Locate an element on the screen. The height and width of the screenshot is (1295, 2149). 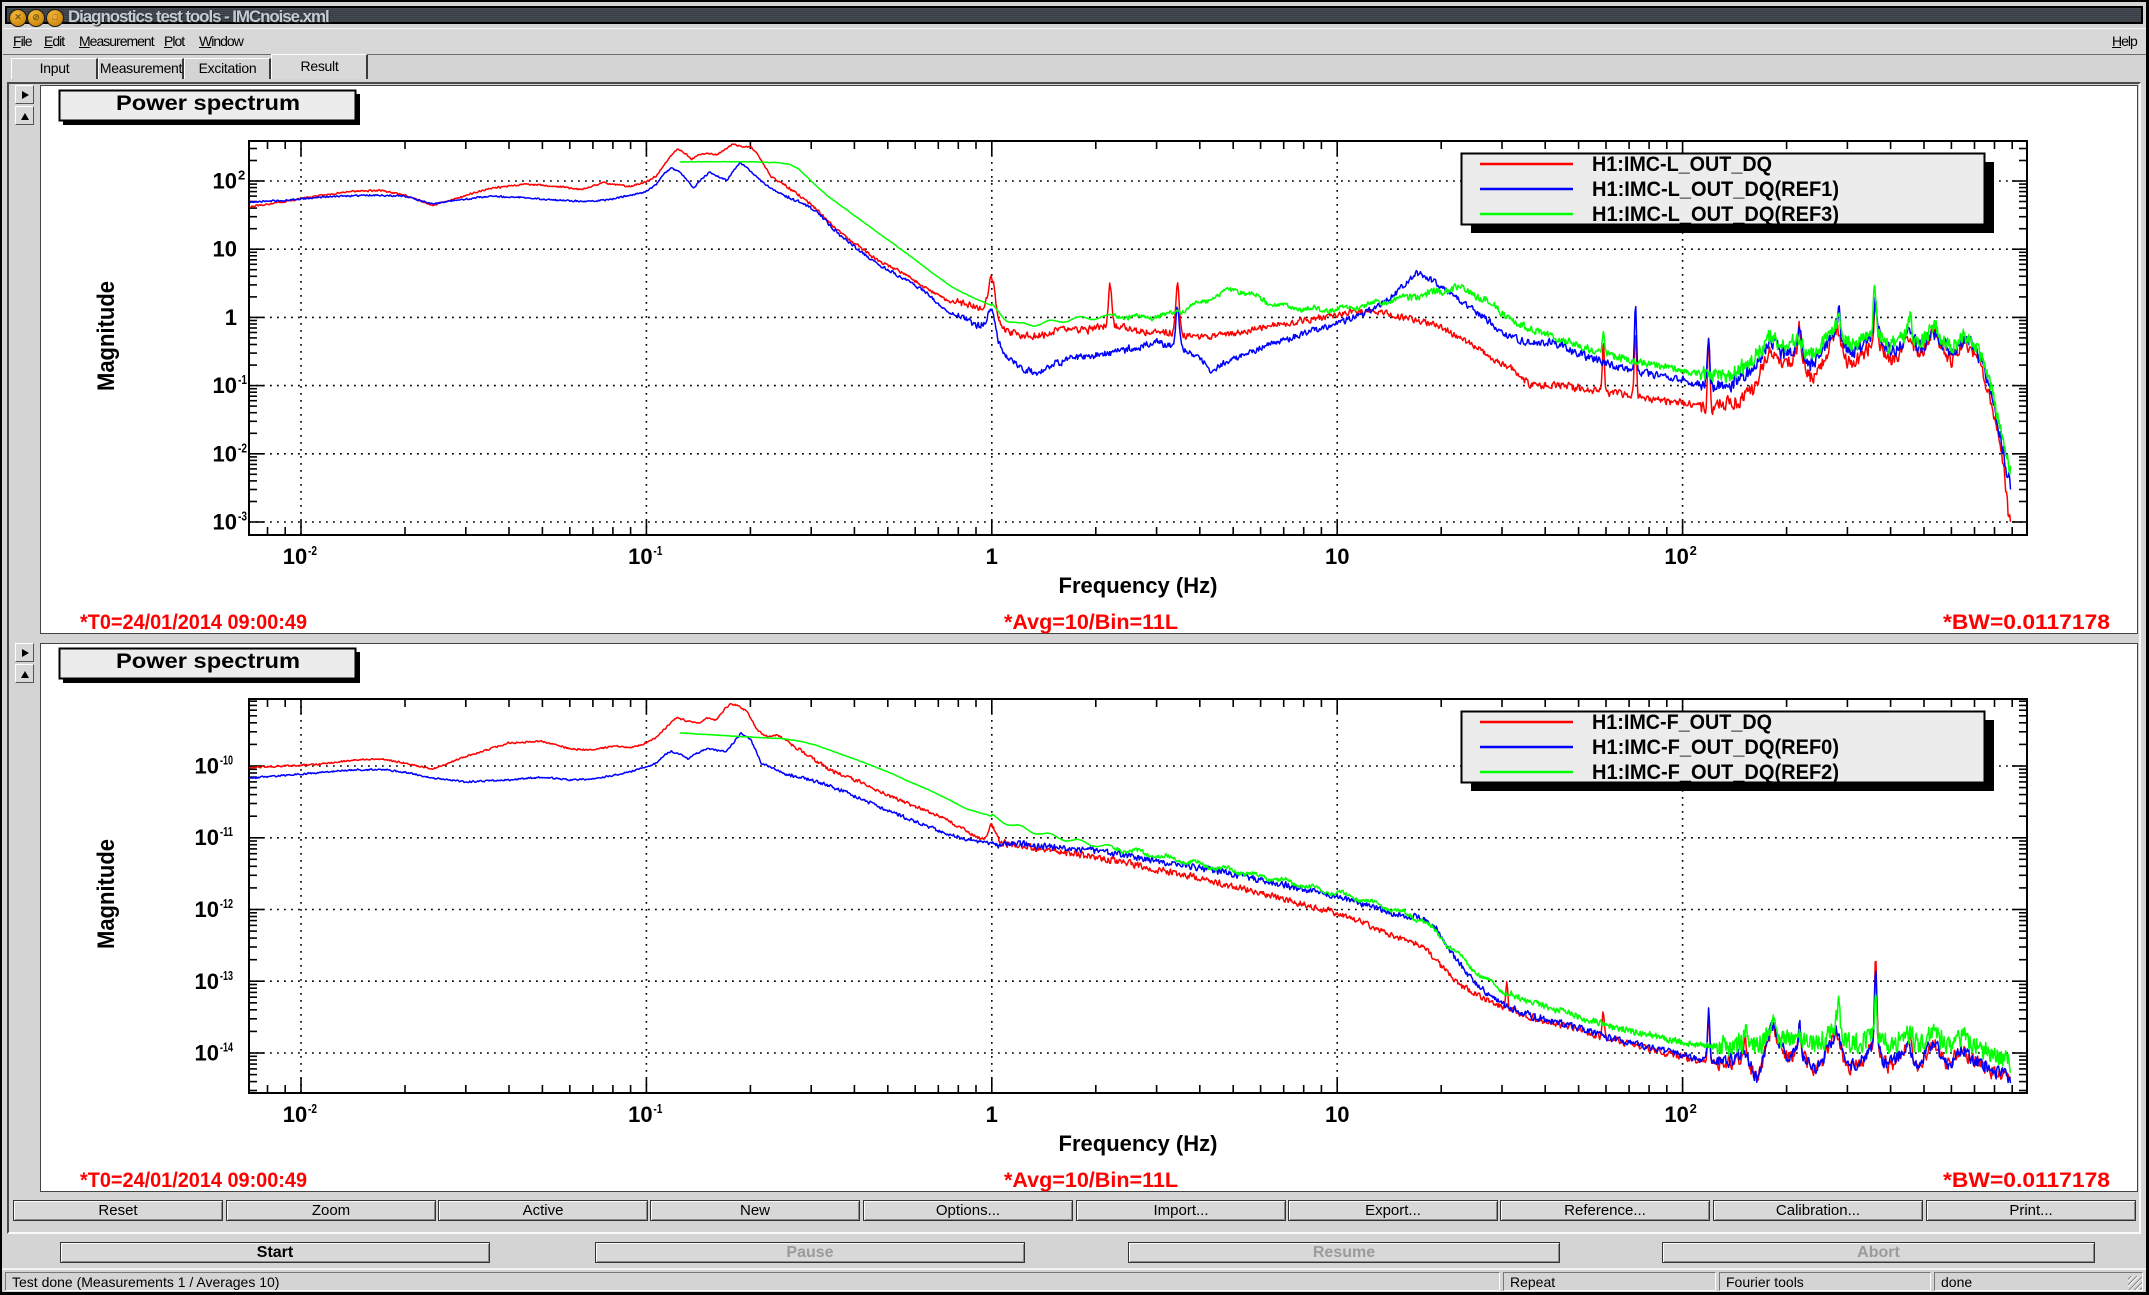
svg-text: -13 is located at coordinates (226, 975).